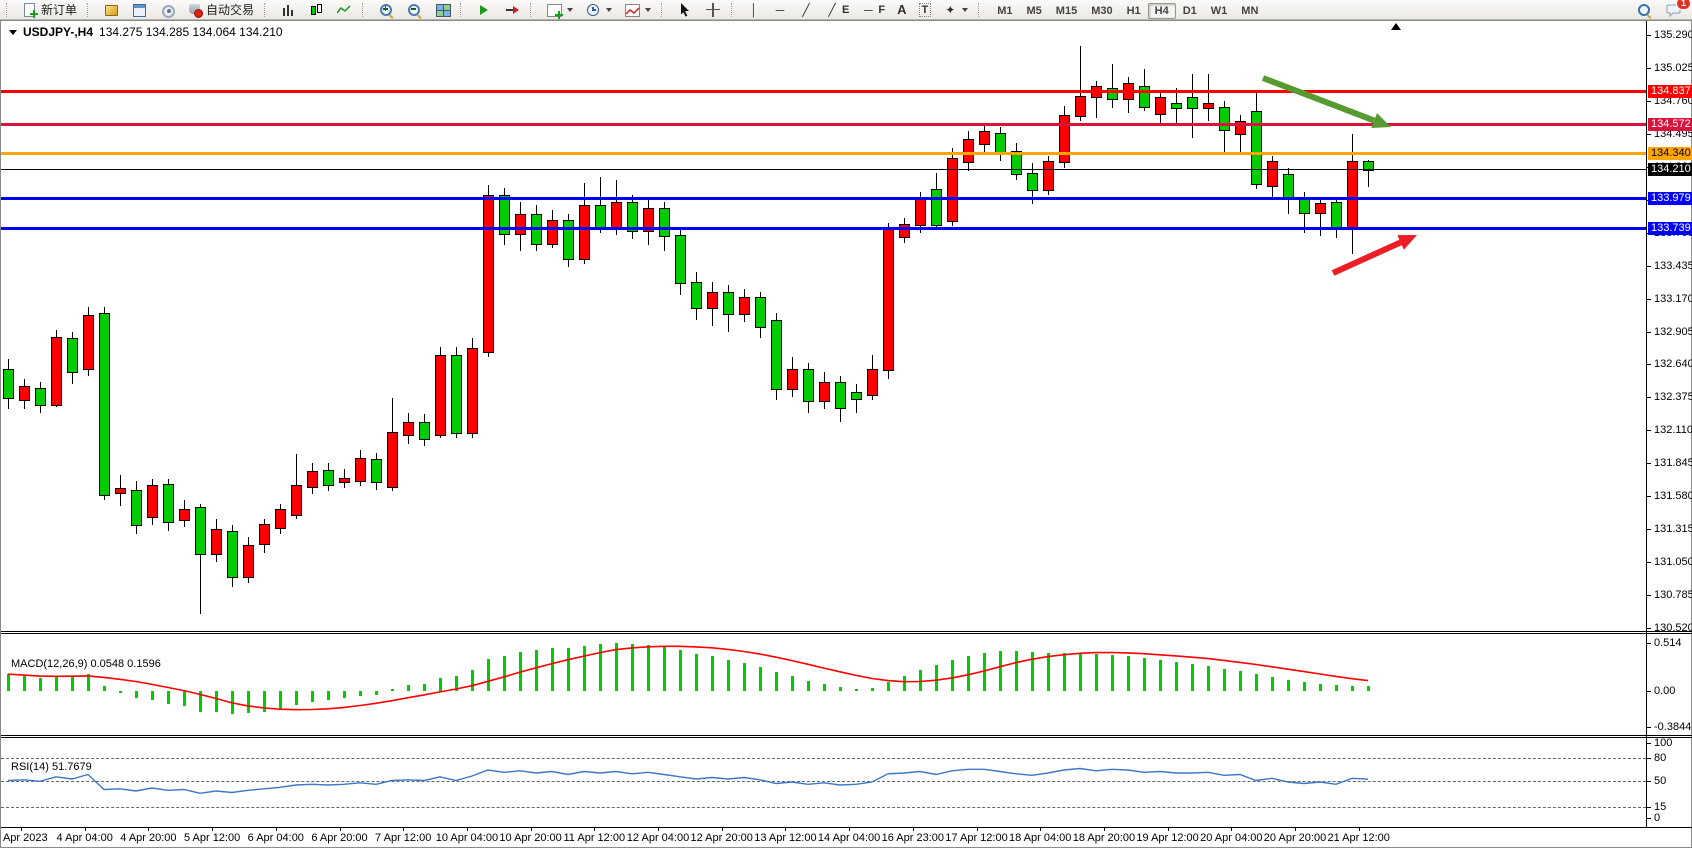 The width and height of the screenshot is (1692, 848). What do you see at coordinates (925, 10) in the screenshot?
I see `text-label-tool-button: T` at bounding box center [925, 10].